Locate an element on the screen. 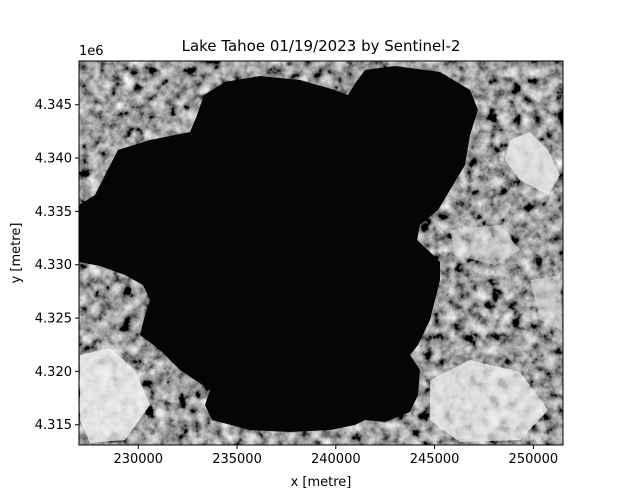 This screenshot has width=625, height=500. y-axis: 4.315 4.320 4.325 4.330 4.335 4.340 4.345 is located at coordinates (57, 265).